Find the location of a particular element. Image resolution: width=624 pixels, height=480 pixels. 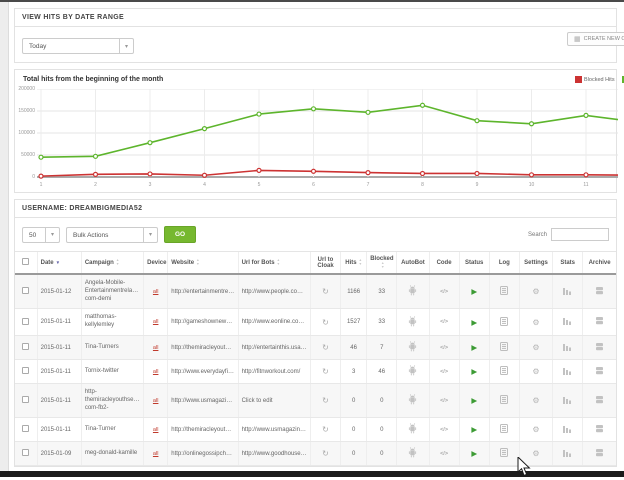

cell-url-for-bots: http://fitnworkout.com/ is located at coordinates (274, 372).